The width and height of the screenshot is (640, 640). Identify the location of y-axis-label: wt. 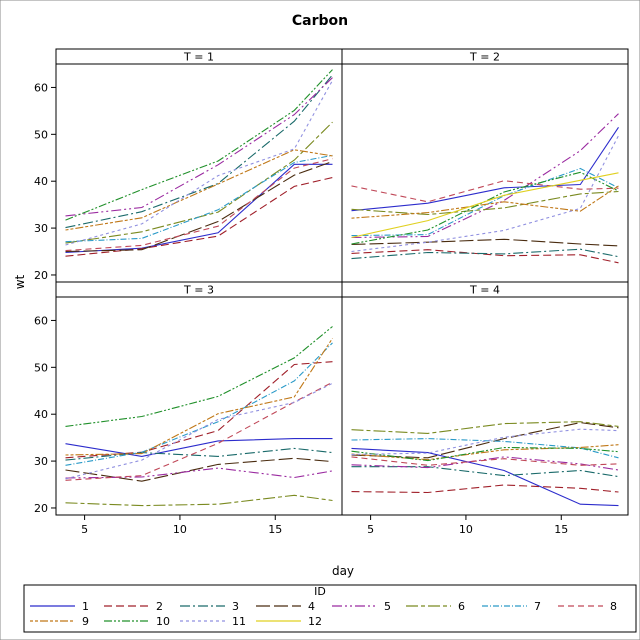
(20, 281).